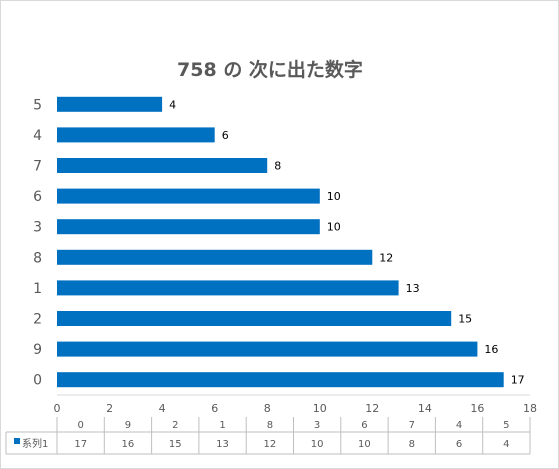 The width and height of the screenshot is (559, 469). I want to click on x-tick-8: 8, so click(267, 408).